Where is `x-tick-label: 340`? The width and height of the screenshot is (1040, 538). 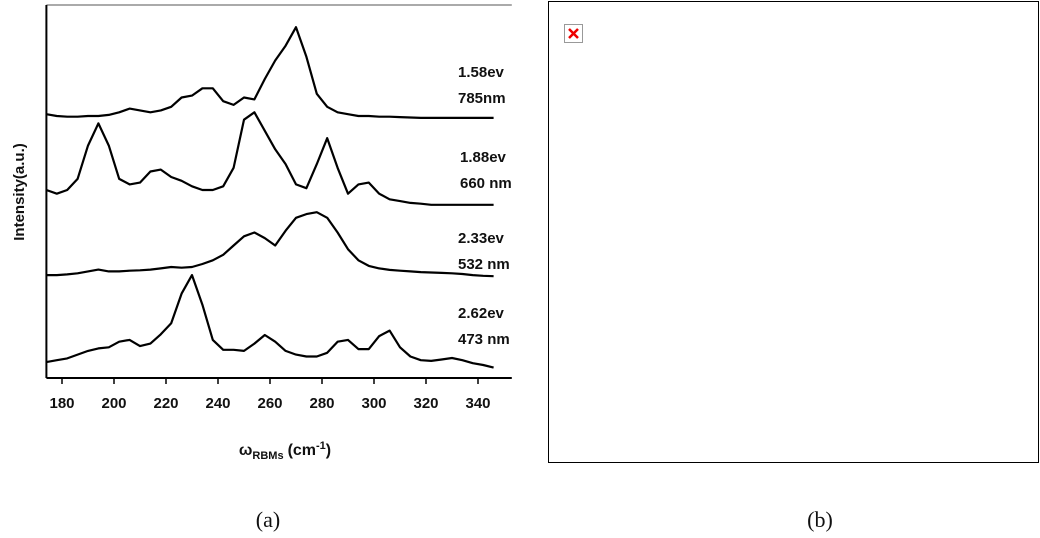 x-tick-label: 340 is located at coordinates (477, 403).